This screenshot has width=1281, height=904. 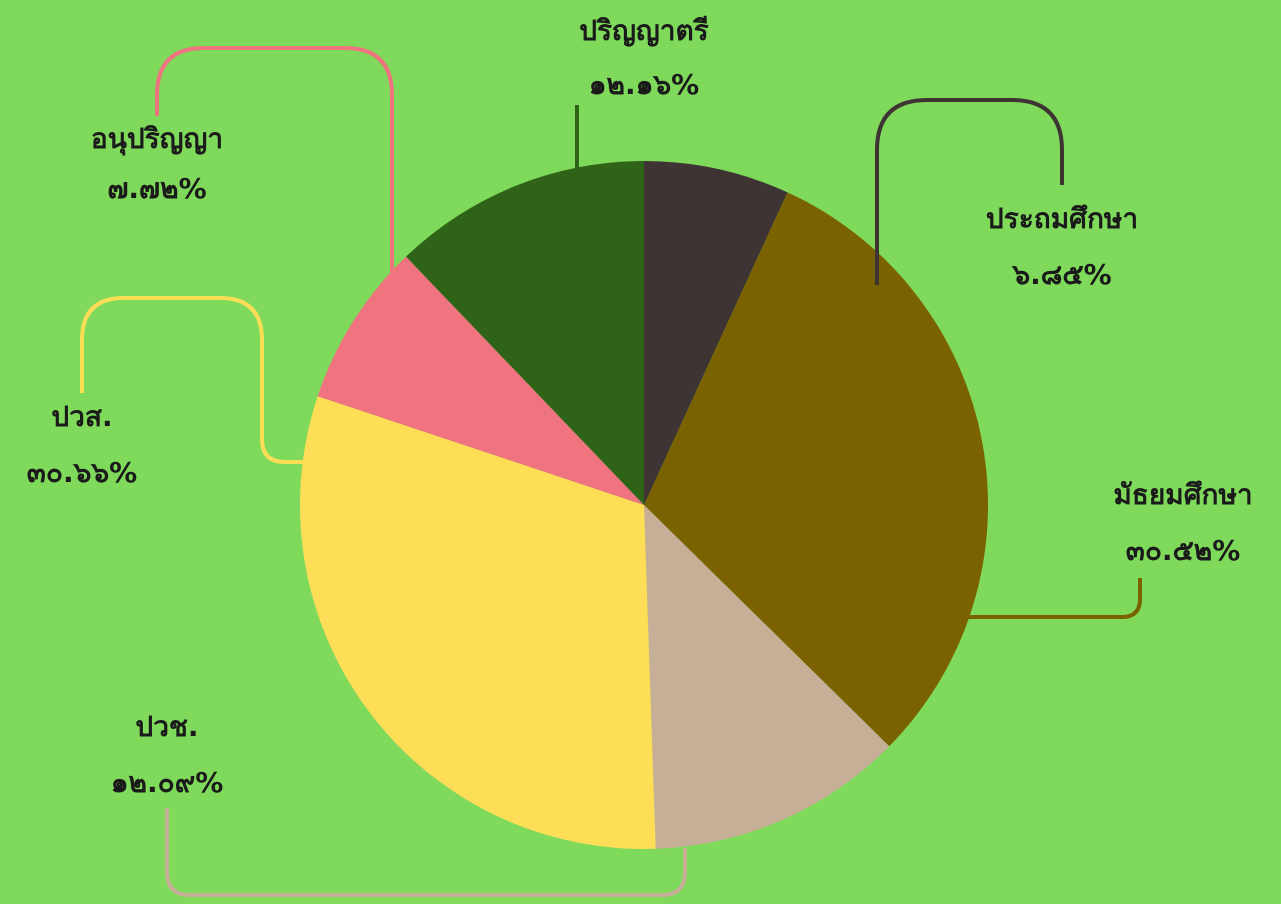 What do you see at coordinates (166, 726) in the screenshot?
I see `slice-label: ปวช.` at bounding box center [166, 726].